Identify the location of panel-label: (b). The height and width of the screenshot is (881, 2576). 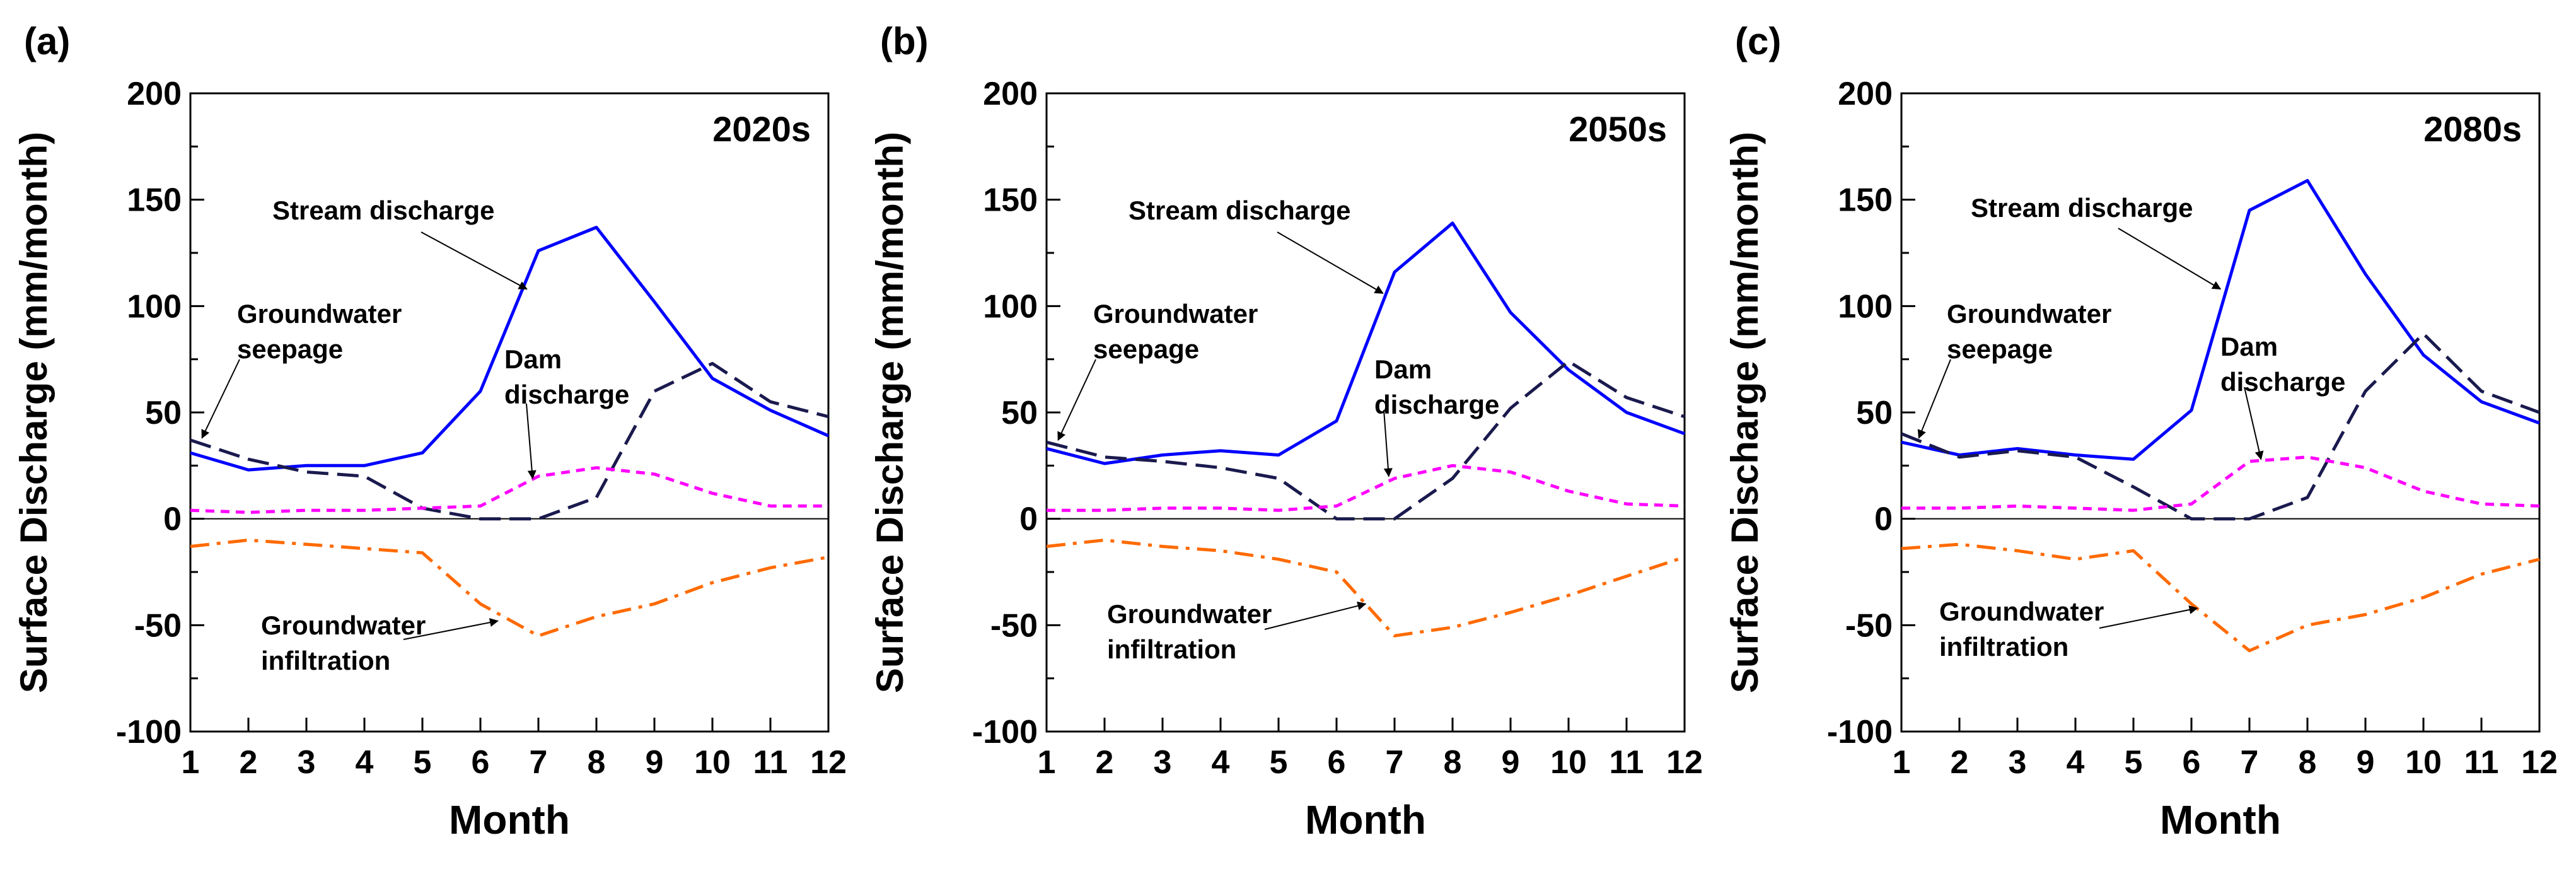
(904, 41).